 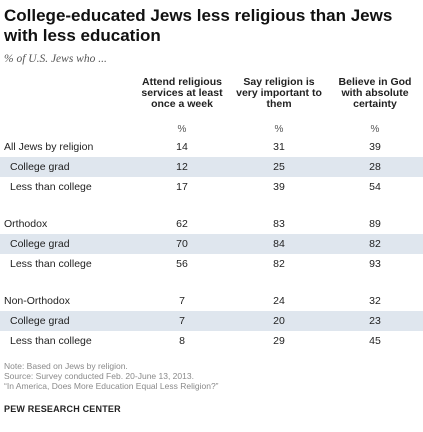 I want to click on table-cell: 28, so click(x=375, y=167).